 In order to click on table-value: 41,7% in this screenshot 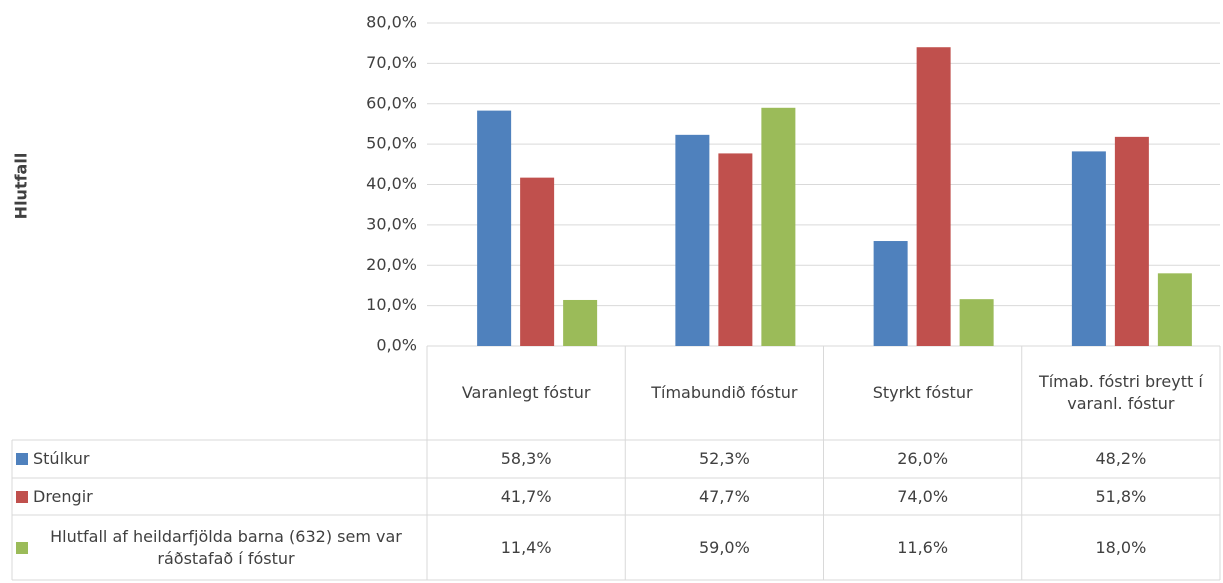, I will do `click(526, 496)`.